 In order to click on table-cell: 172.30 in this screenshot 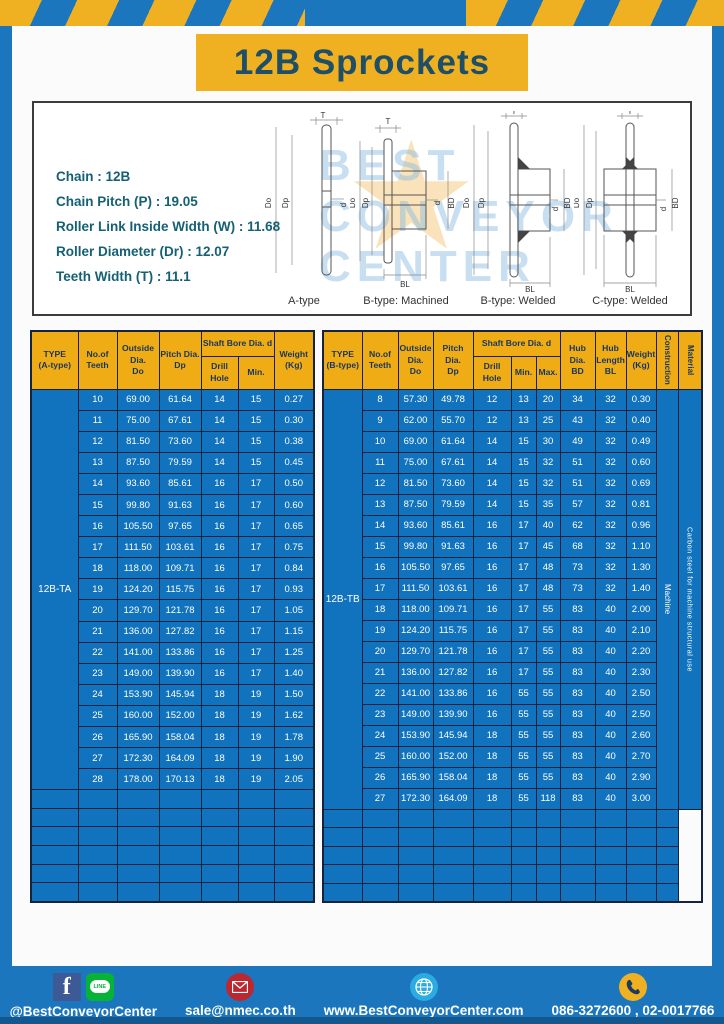, I will do `click(415, 798)`.